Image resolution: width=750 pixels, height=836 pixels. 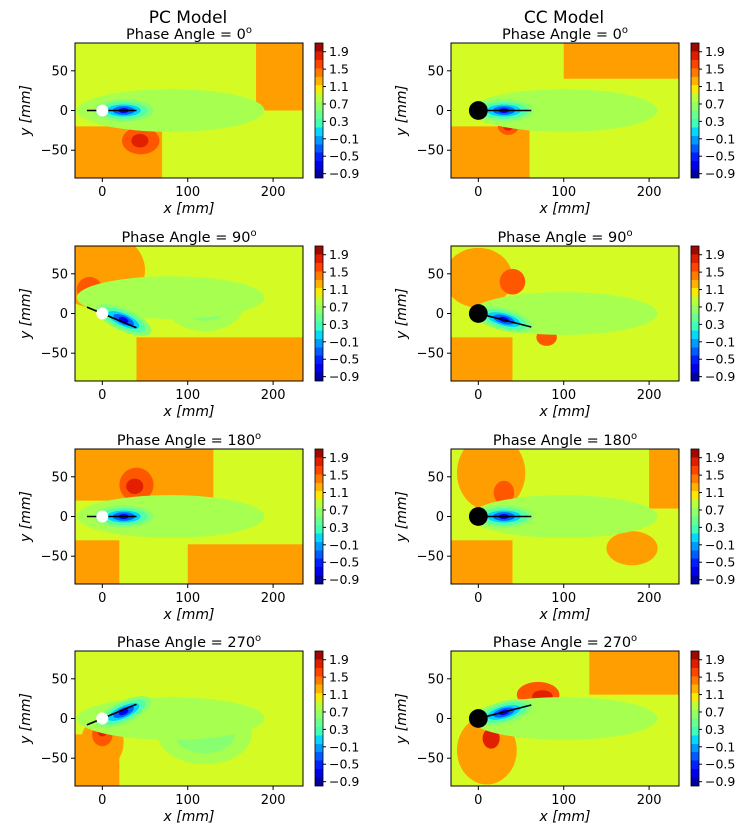 What do you see at coordinates (564, 237) in the screenshot?
I see `panel-title: Phase Angle = 90o` at bounding box center [564, 237].